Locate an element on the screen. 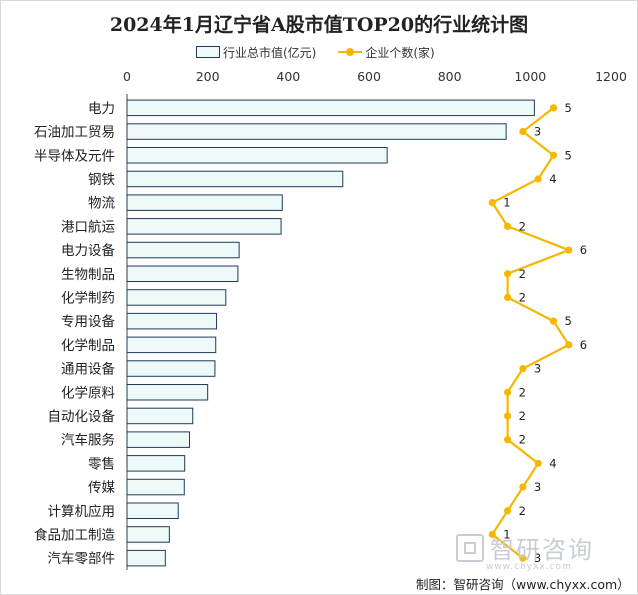 This screenshot has height=595, width=638. category-label: 电力 is located at coordinates (101, 109).